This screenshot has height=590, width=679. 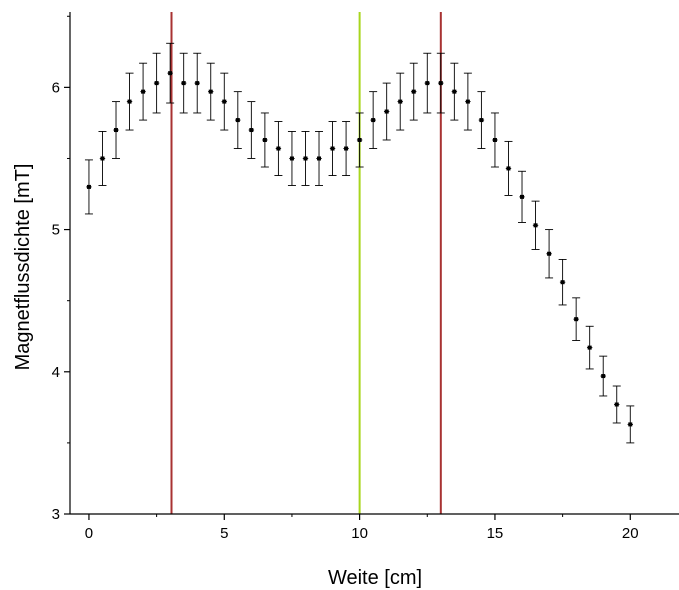 What do you see at coordinates (224, 533) in the screenshot?
I see `x-tick-label: 5` at bounding box center [224, 533].